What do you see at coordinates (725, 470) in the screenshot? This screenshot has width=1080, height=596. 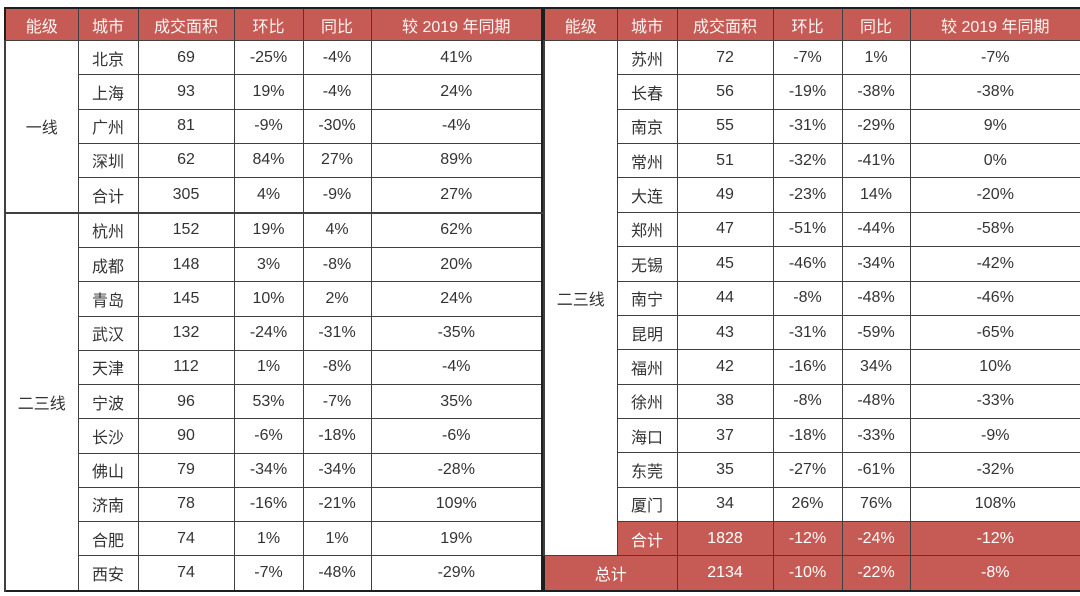 I see `area-cell: 35` at bounding box center [725, 470].